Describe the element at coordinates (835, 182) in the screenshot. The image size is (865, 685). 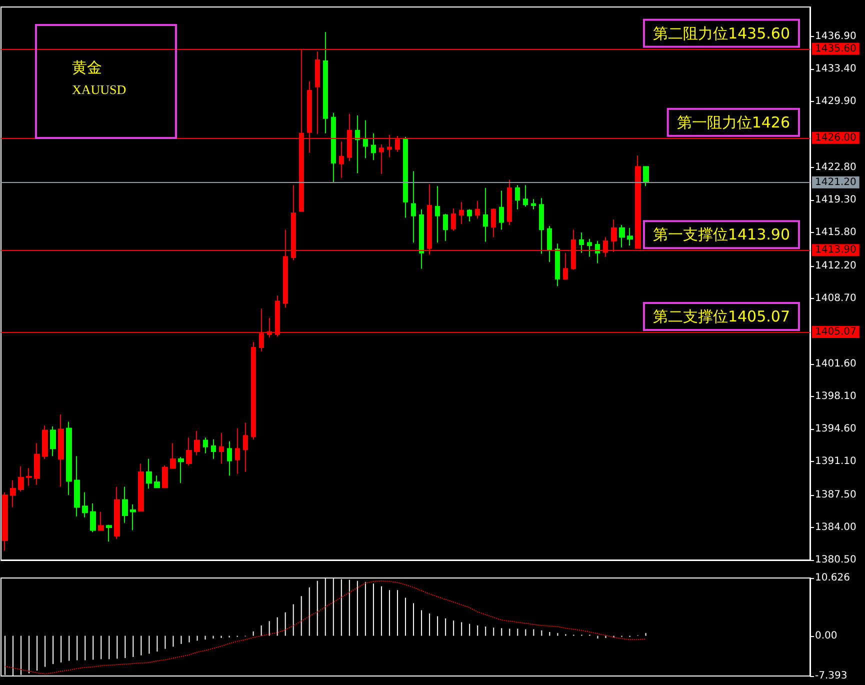
I see `ref-line-label: 1421.20` at that location.